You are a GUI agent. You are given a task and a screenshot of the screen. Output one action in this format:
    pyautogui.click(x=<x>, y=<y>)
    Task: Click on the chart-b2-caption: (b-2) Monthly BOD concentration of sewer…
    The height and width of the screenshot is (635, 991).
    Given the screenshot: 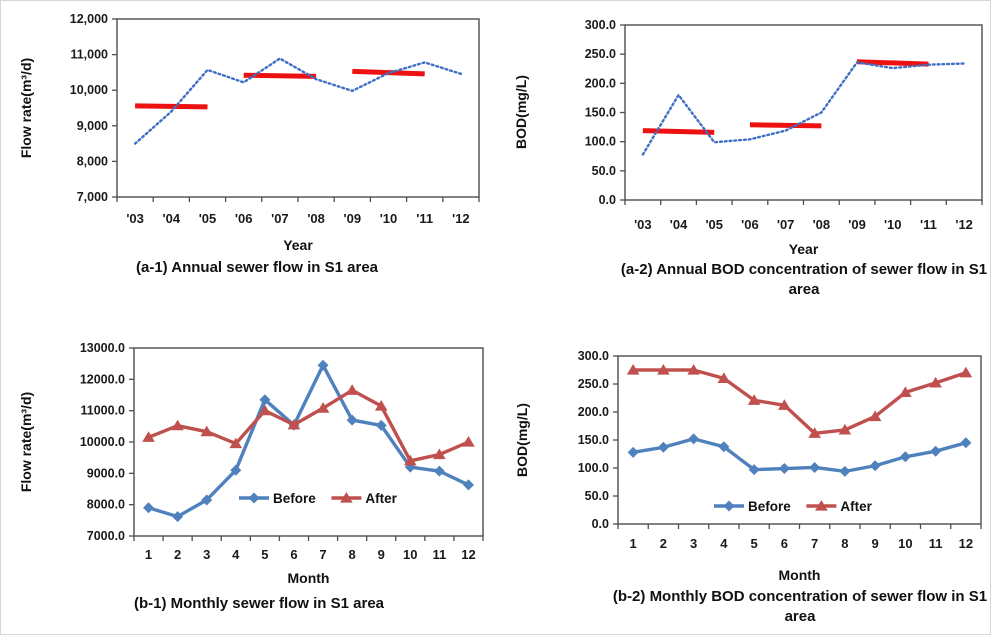 What is the action you would take?
    pyautogui.click(x=800, y=606)
    